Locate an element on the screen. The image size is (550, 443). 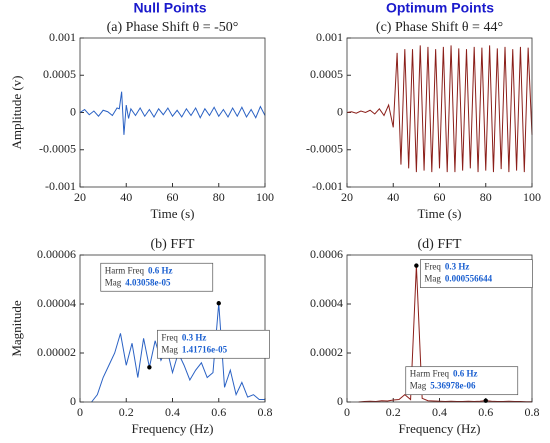
column-title: Optimum Points is located at coordinates (440, 8).